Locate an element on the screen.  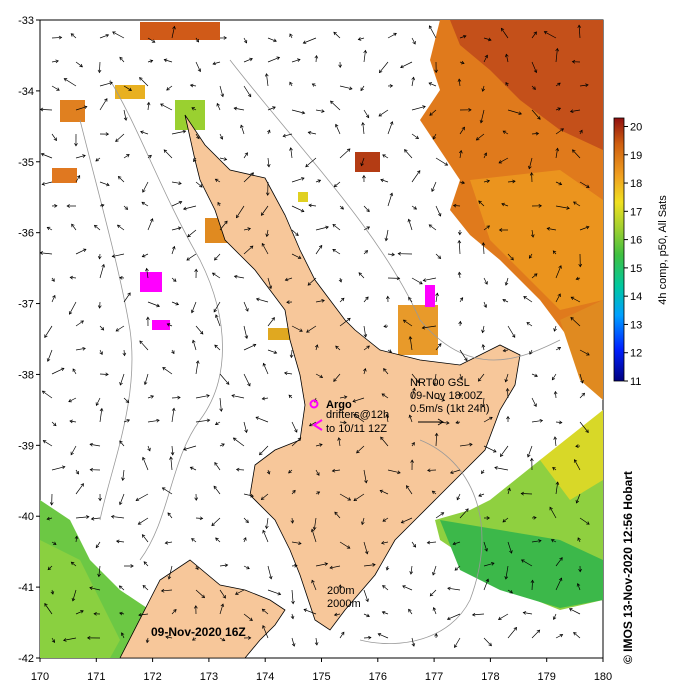
credit-label: © IMOS 13-Nov-2020 12:56 Hobart is located at coordinates (628, 567).